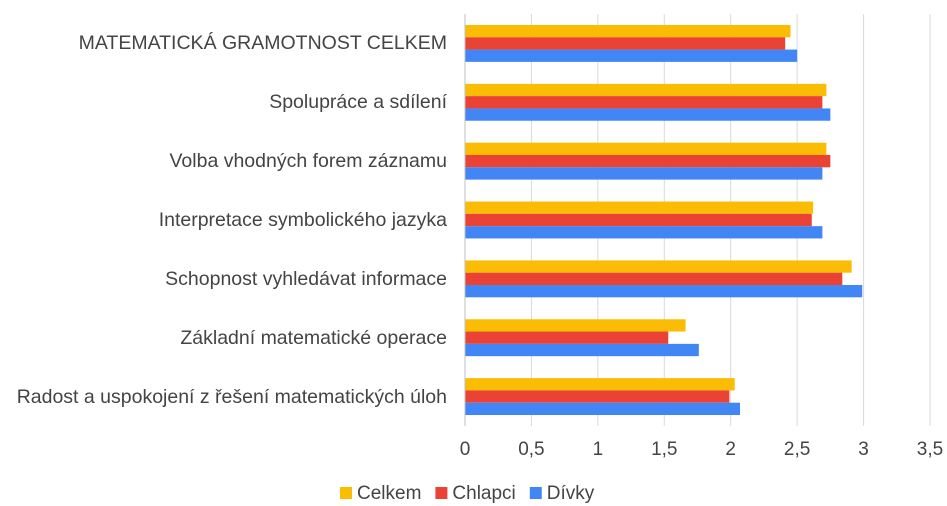  Describe the element at coordinates (358, 102) in the screenshot. I see `category-text: Spolupráce a sdílení` at that location.